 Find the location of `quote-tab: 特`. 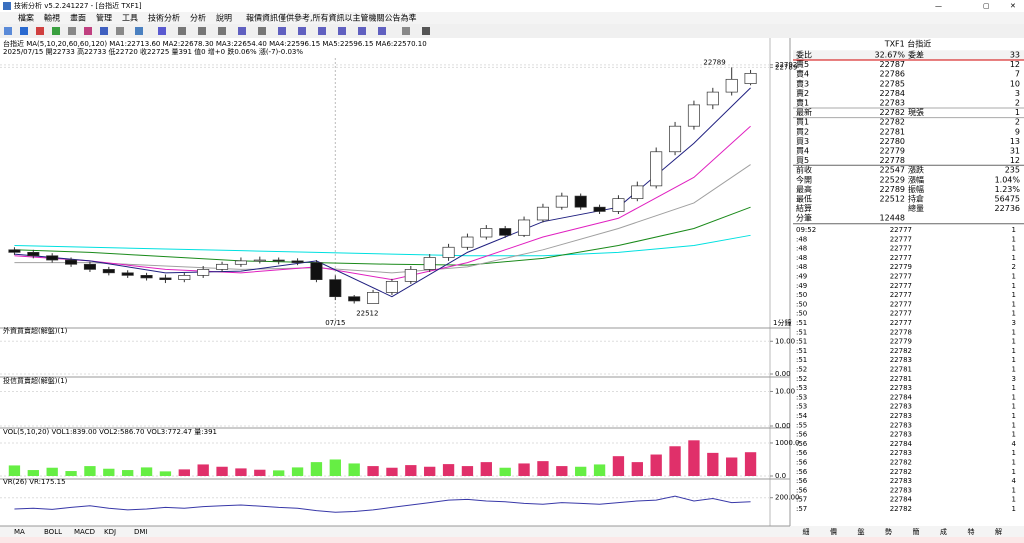

quote-tab: 特 is located at coordinates (971, 531).